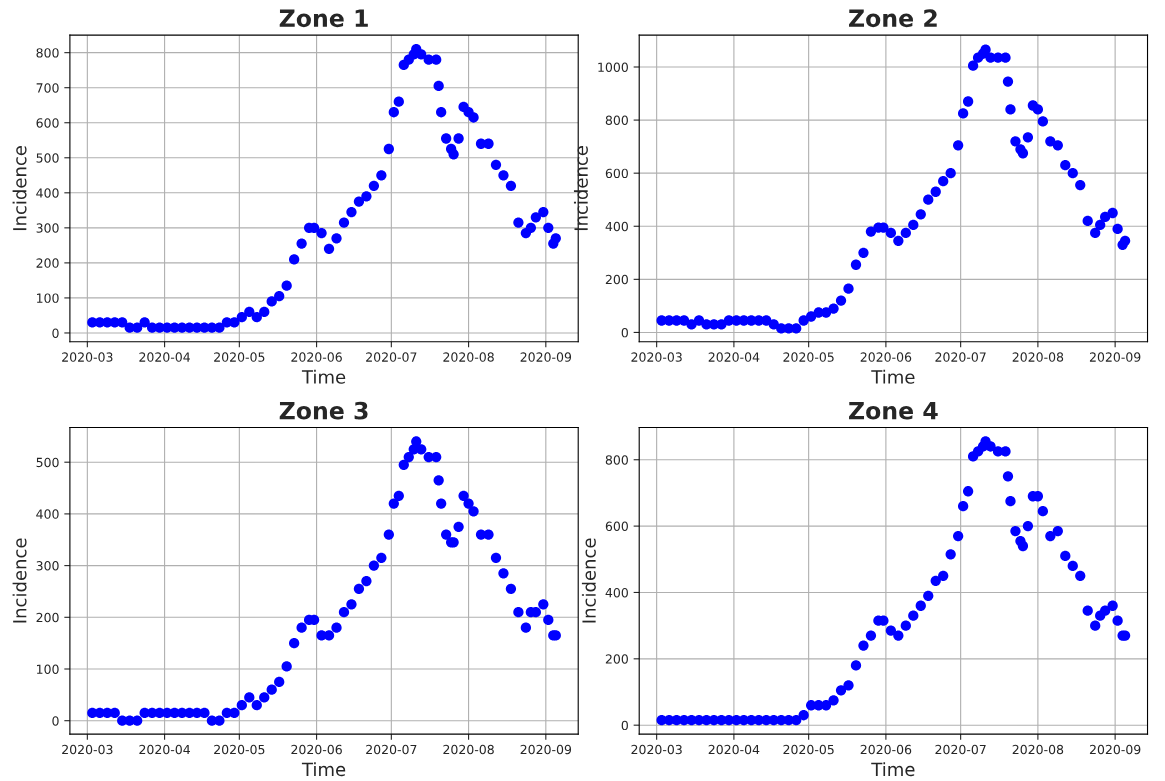  What do you see at coordinates (893, 411) in the screenshot?
I see `chart-title: Zone 4` at bounding box center [893, 411].